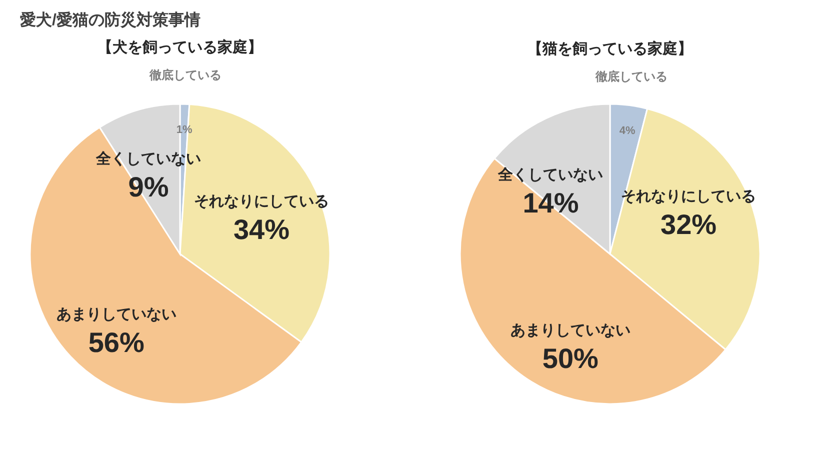  What do you see at coordinates (550, 202) in the screenshot?
I see `data-label: 14%` at bounding box center [550, 202].